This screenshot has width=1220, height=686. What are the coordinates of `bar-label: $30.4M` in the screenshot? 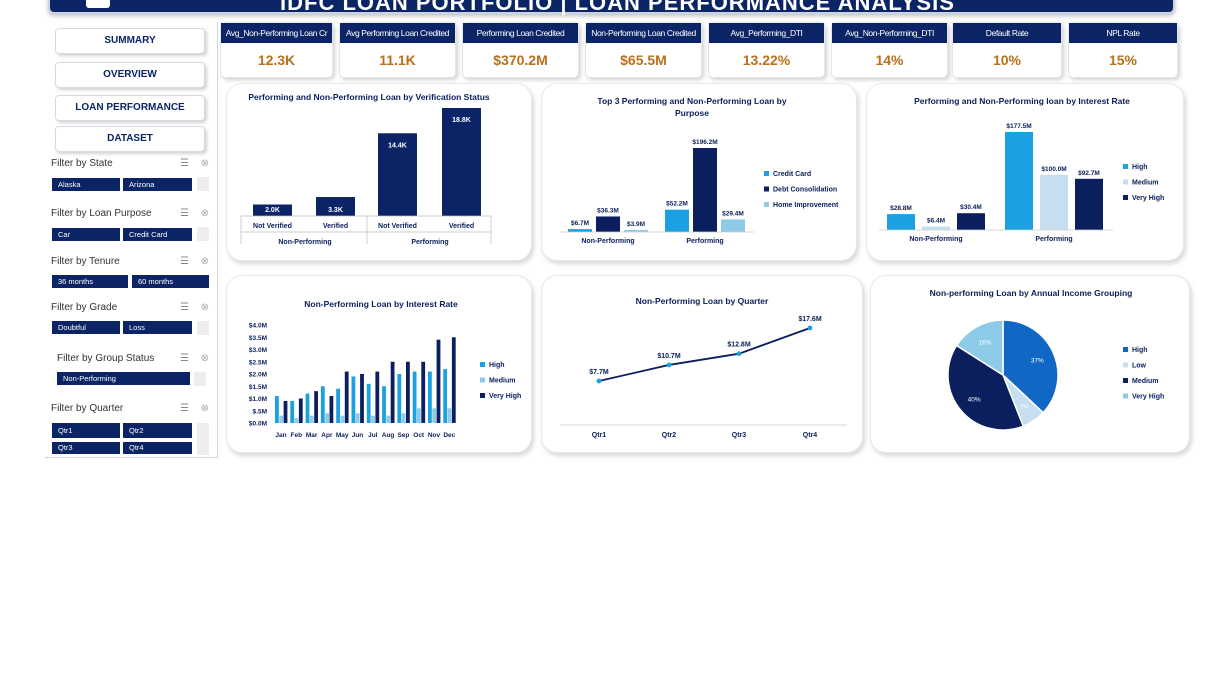 It's located at (971, 207).